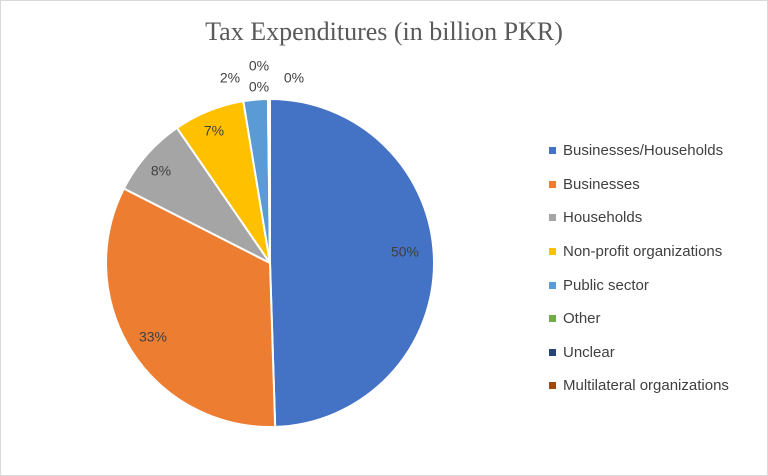  I want to click on legend-label: Unclear, so click(589, 352).